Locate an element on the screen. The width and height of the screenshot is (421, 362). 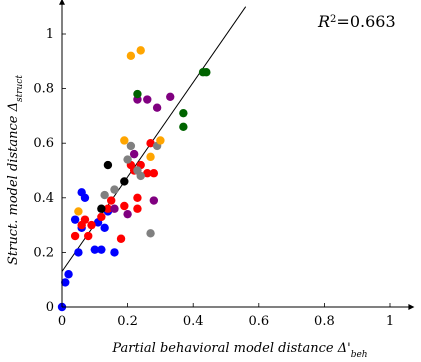
x-tick-label: 0.6 is located at coordinates (258, 321).